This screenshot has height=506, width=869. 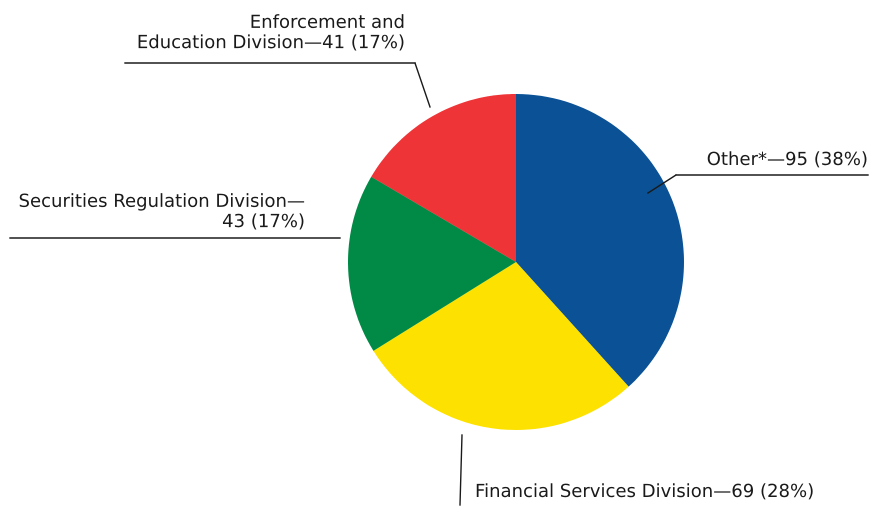 What do you see at coordinates (787, 159) in the screenshot?
I see `slice-label: Other*—95 (38%)` at bounding box center [787, 159].